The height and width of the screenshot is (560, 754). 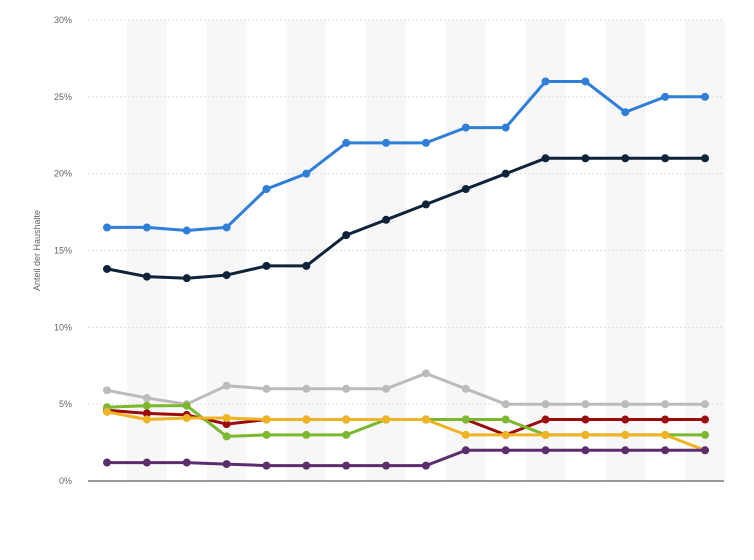 I want to click on y-tick-label: 10%, so click(x=63, y=327).